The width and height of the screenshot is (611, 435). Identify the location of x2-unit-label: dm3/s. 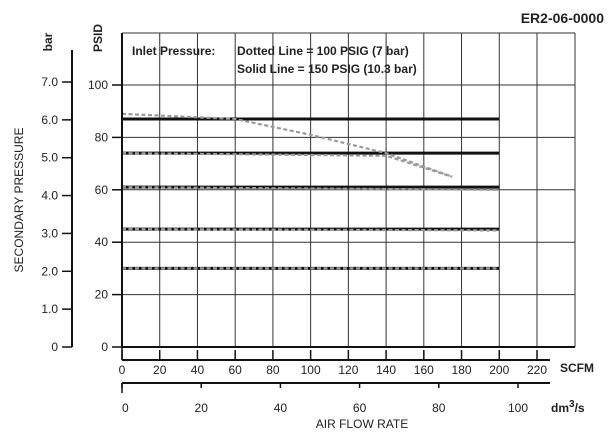
(568, 407).